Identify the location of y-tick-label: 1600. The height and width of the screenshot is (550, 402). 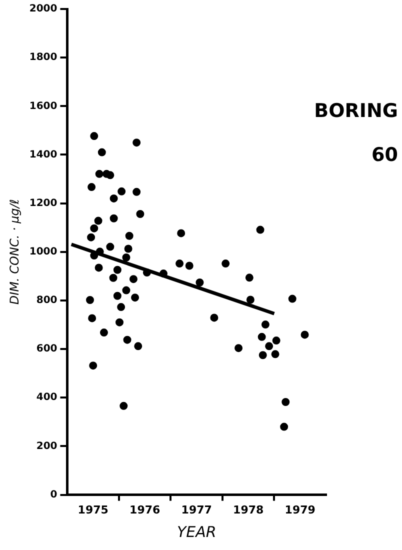
(43, 106).